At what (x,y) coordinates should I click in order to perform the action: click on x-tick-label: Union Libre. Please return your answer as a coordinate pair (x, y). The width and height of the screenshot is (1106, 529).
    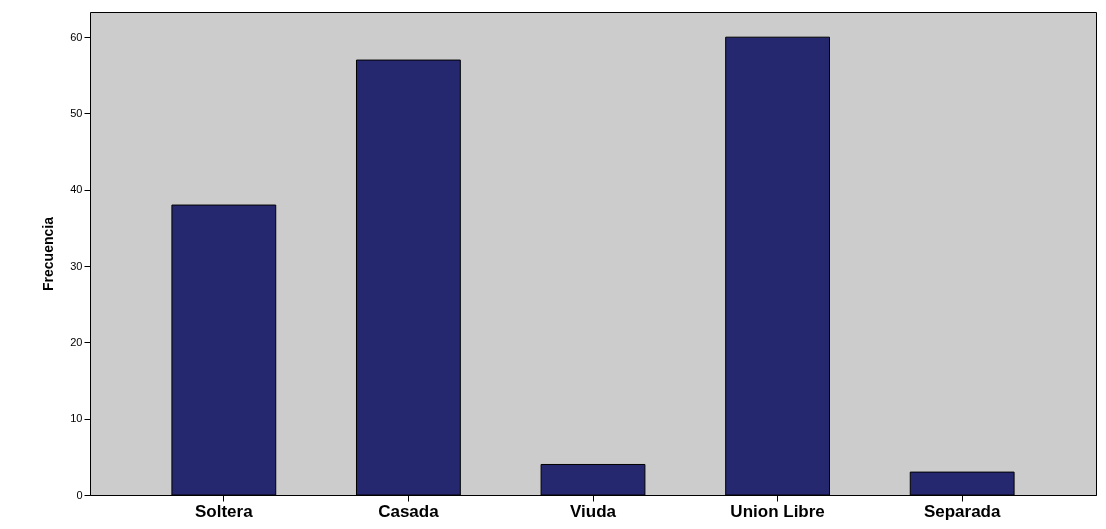
    Looking at the image, I should click on (777, 511).